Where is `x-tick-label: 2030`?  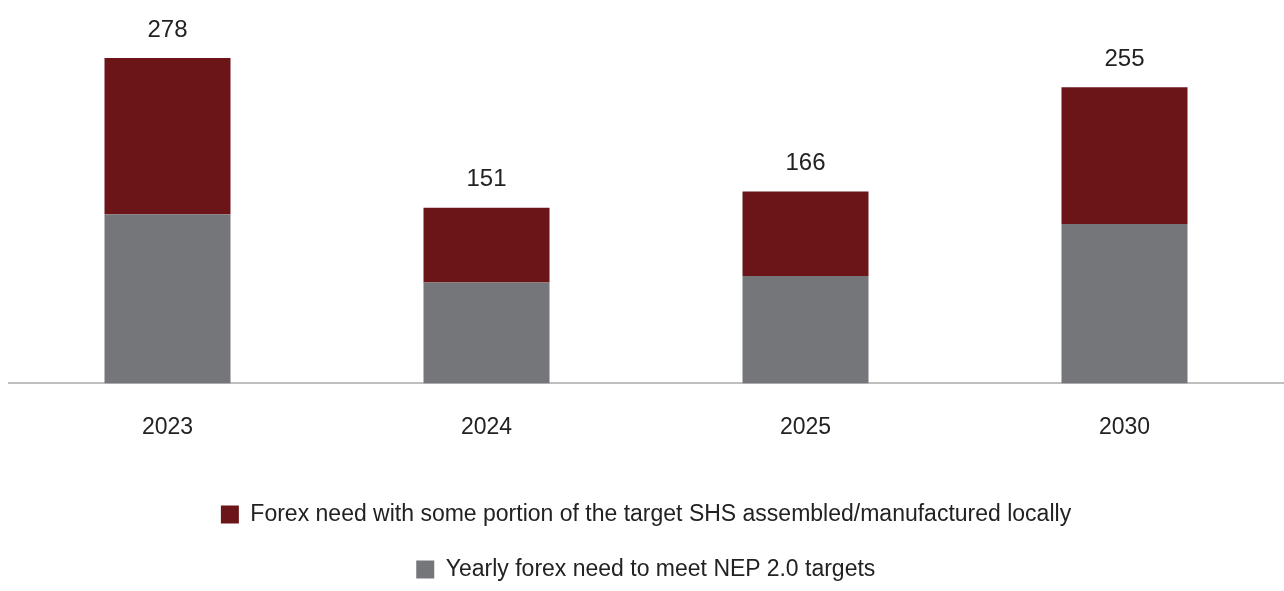 x-tick-label: 2030 is located at coordinates (1124, 425).